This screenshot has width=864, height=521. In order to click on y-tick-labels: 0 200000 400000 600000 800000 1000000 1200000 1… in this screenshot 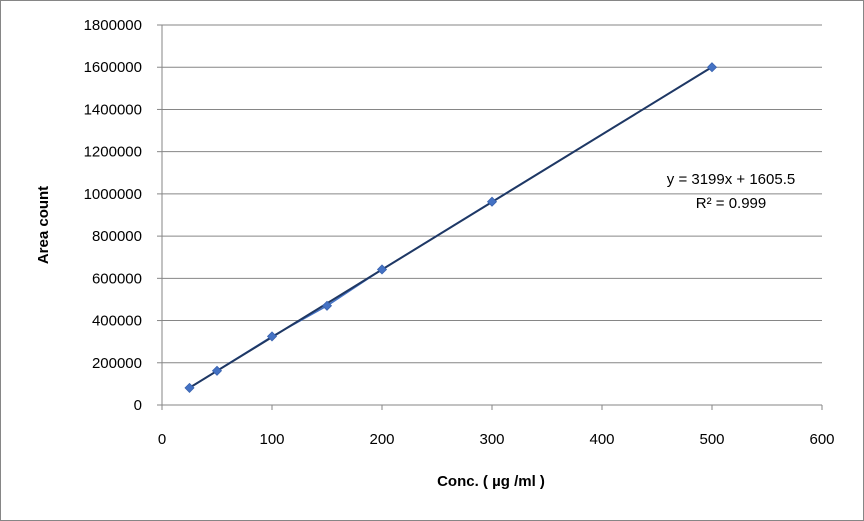, I will do `click(113, 215)`.